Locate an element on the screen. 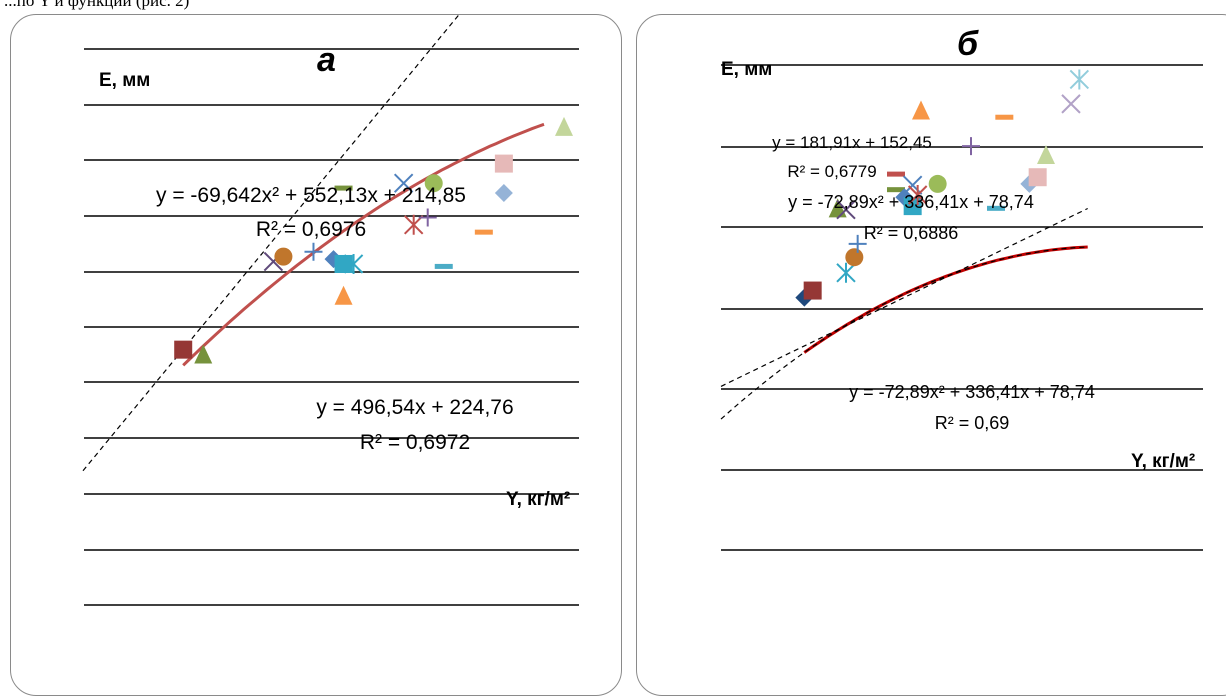 The image size is (1226, 696). r2-label: R² = 0,6976 is located at coordinates (311, 229).